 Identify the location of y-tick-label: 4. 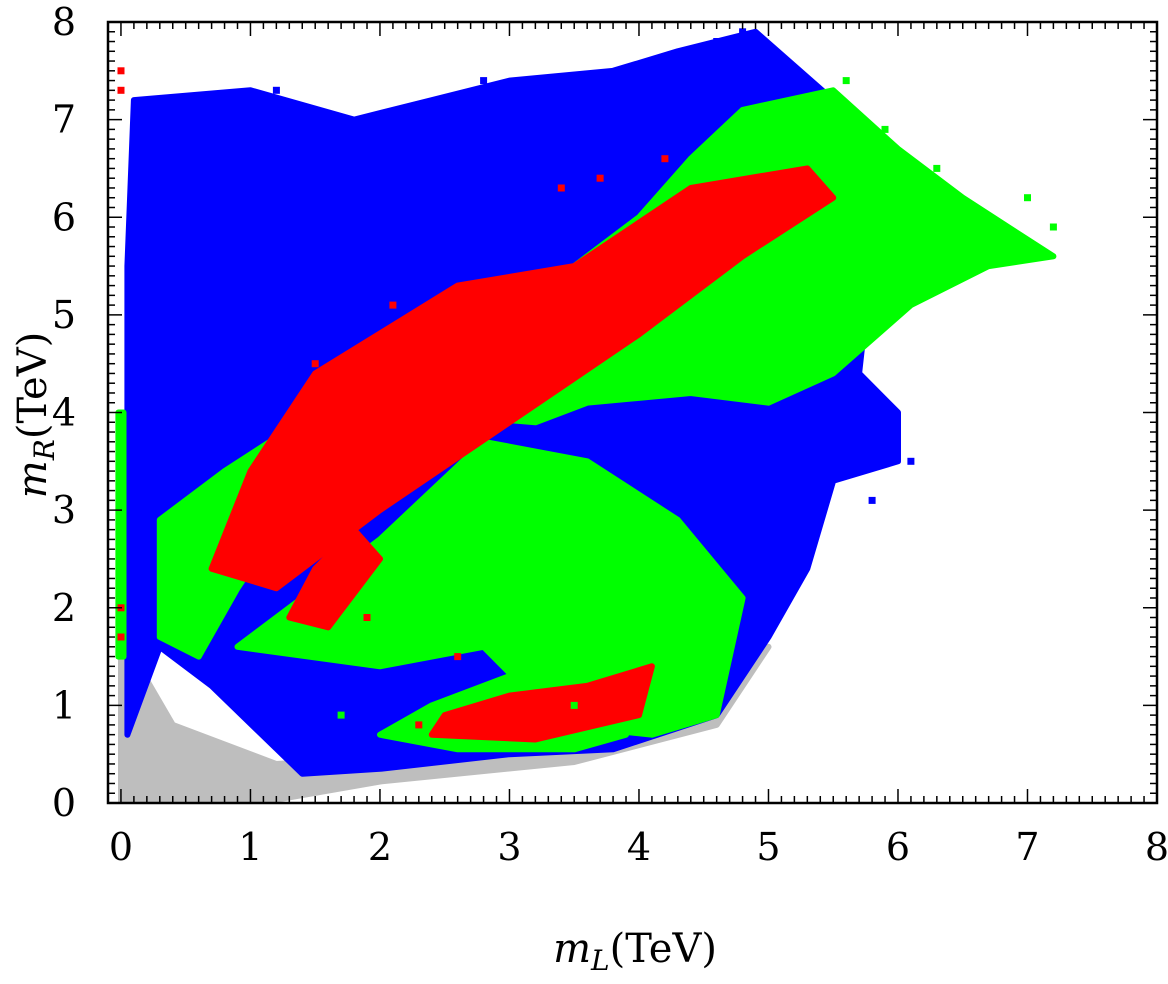
(64, 413).